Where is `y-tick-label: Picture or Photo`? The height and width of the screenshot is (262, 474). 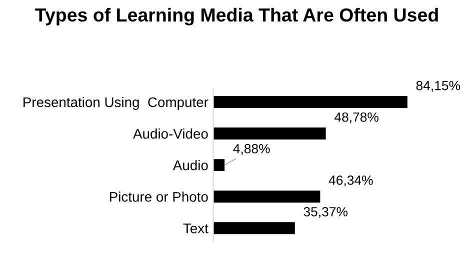
y-tick-label: Picture or Photo is located at coordinates (159, 197).